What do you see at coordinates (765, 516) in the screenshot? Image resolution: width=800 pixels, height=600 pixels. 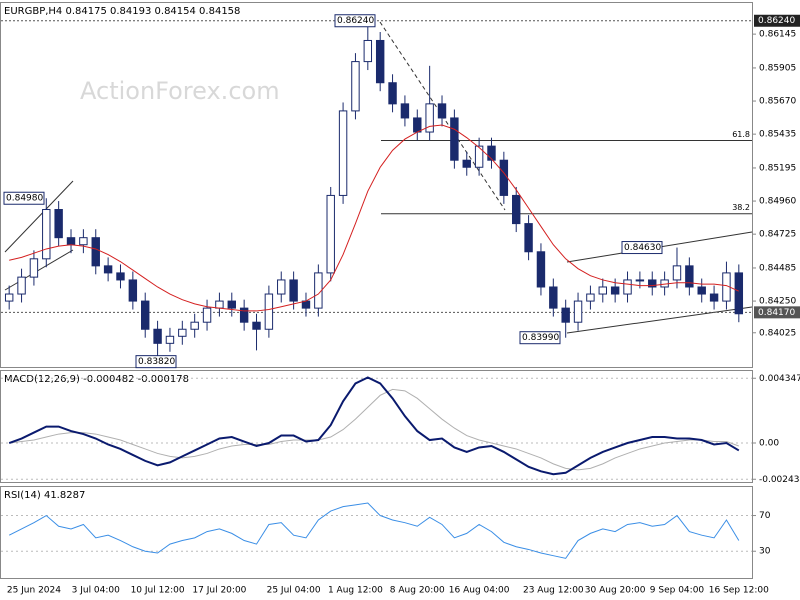 I see `y-tick-label: 70` at bounding box center [765, 516].